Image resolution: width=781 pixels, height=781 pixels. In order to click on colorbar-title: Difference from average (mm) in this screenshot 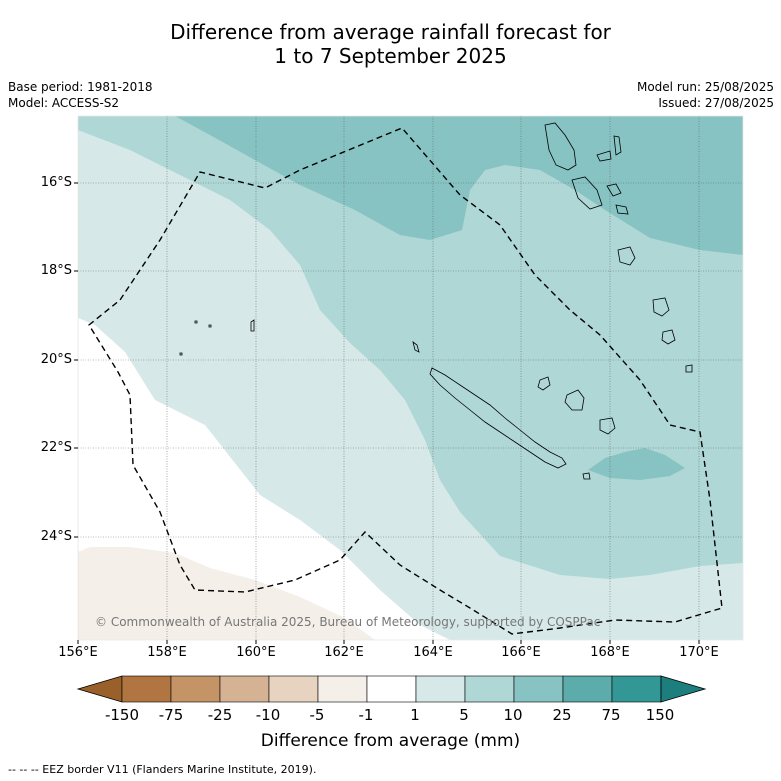, I will do `click(390, 741)`.